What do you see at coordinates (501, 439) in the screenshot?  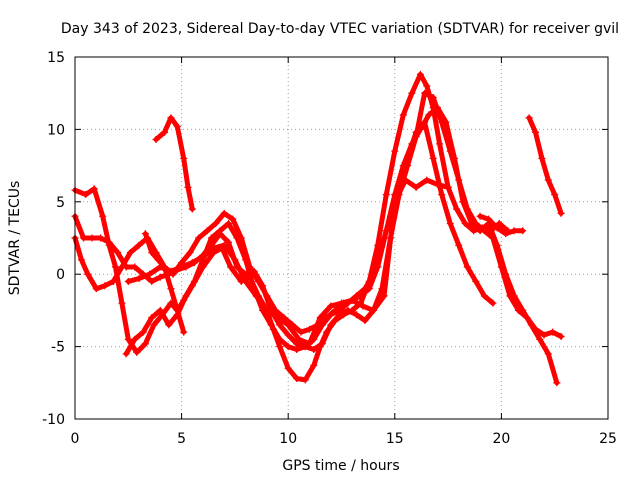 I see `x-tick-label: 20` at bounding box center [501, 439].